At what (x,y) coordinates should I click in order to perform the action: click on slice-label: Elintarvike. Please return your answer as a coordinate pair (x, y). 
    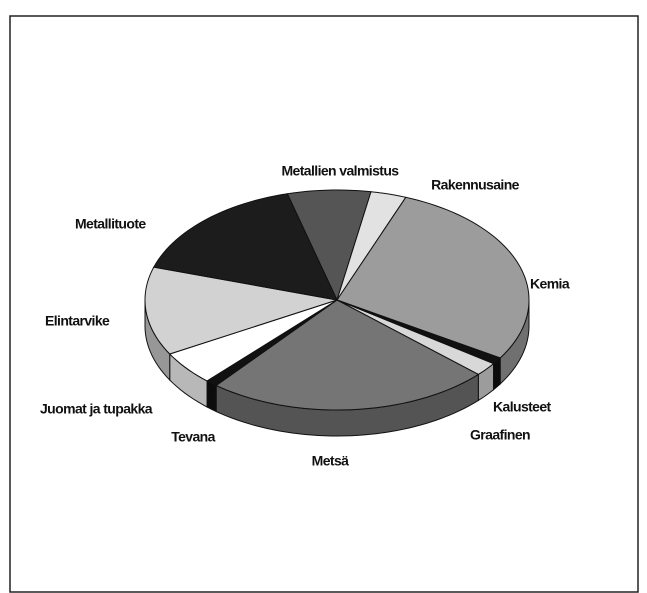
    Looking at the image, I should click on (77, 321).